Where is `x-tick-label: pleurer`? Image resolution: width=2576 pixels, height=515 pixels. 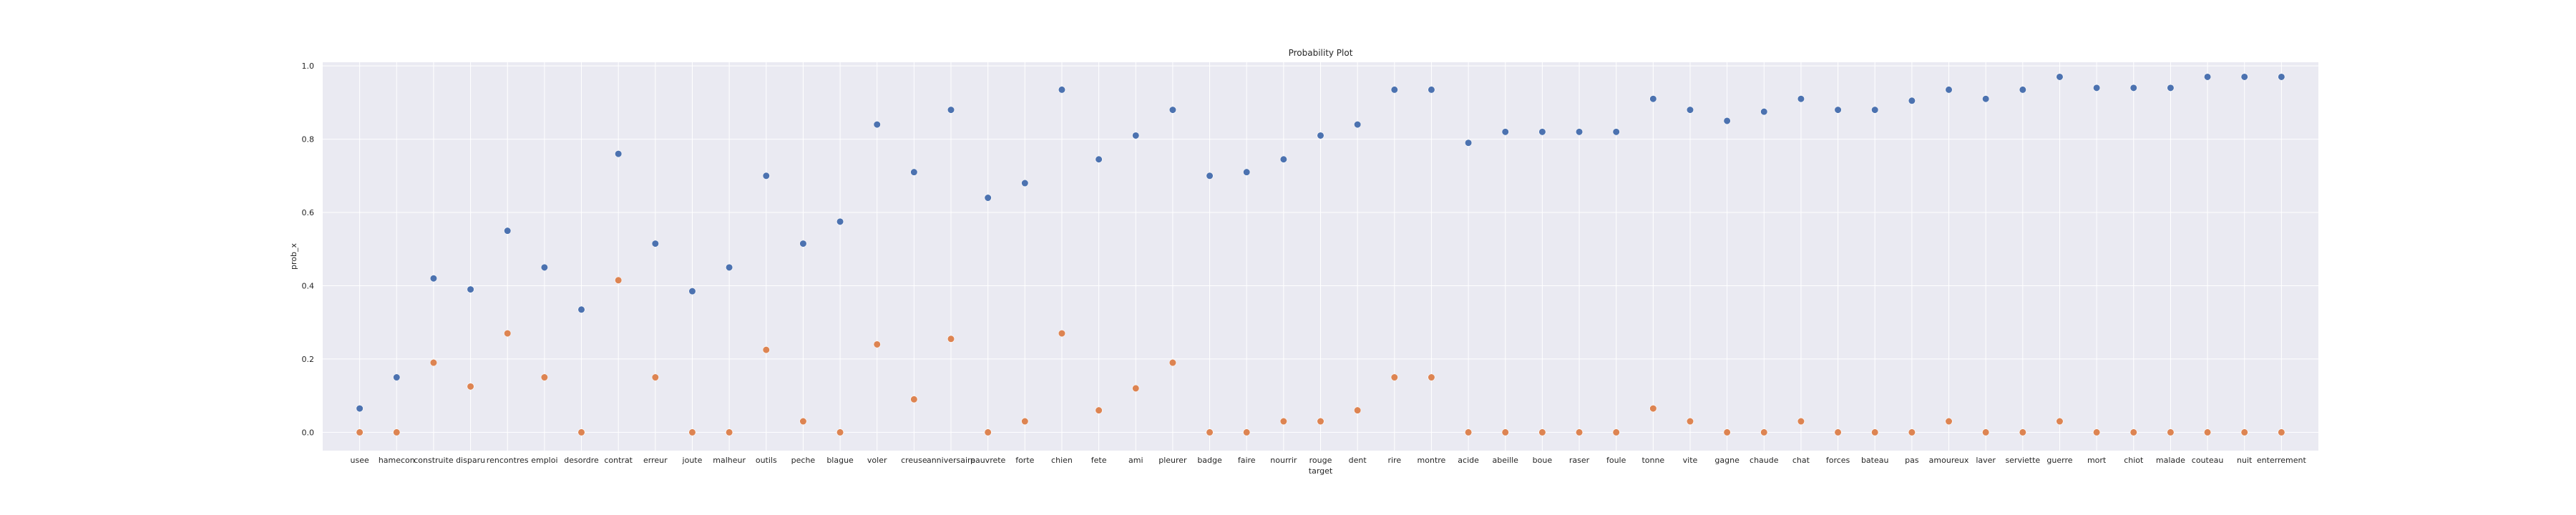
x-tick-label: pleurer is located at coordinates (1172, 460).